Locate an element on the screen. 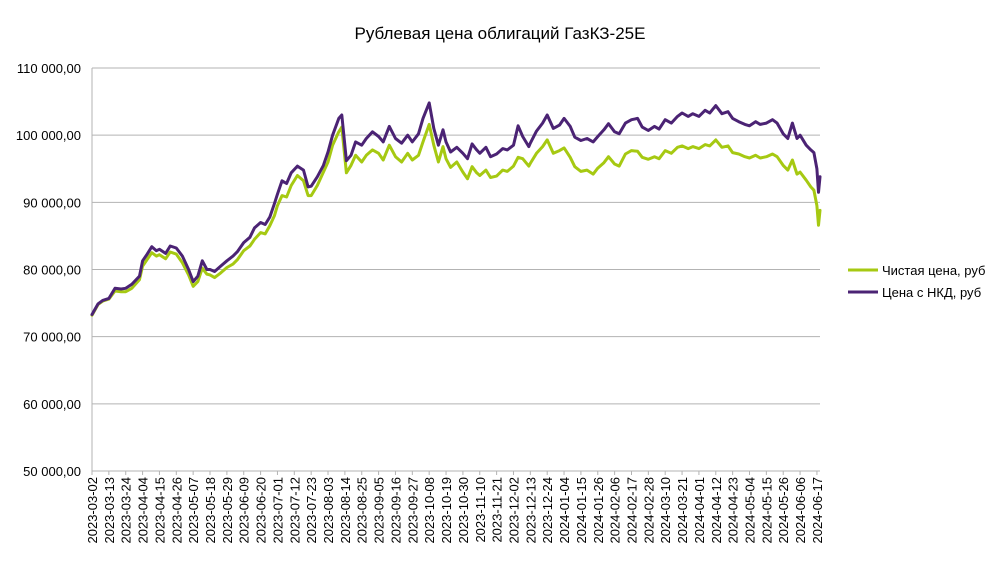 The height and width of the screenshot is (564, 1007). x-tick-label: 2023-10-30 is located at coordinates (463, 510).